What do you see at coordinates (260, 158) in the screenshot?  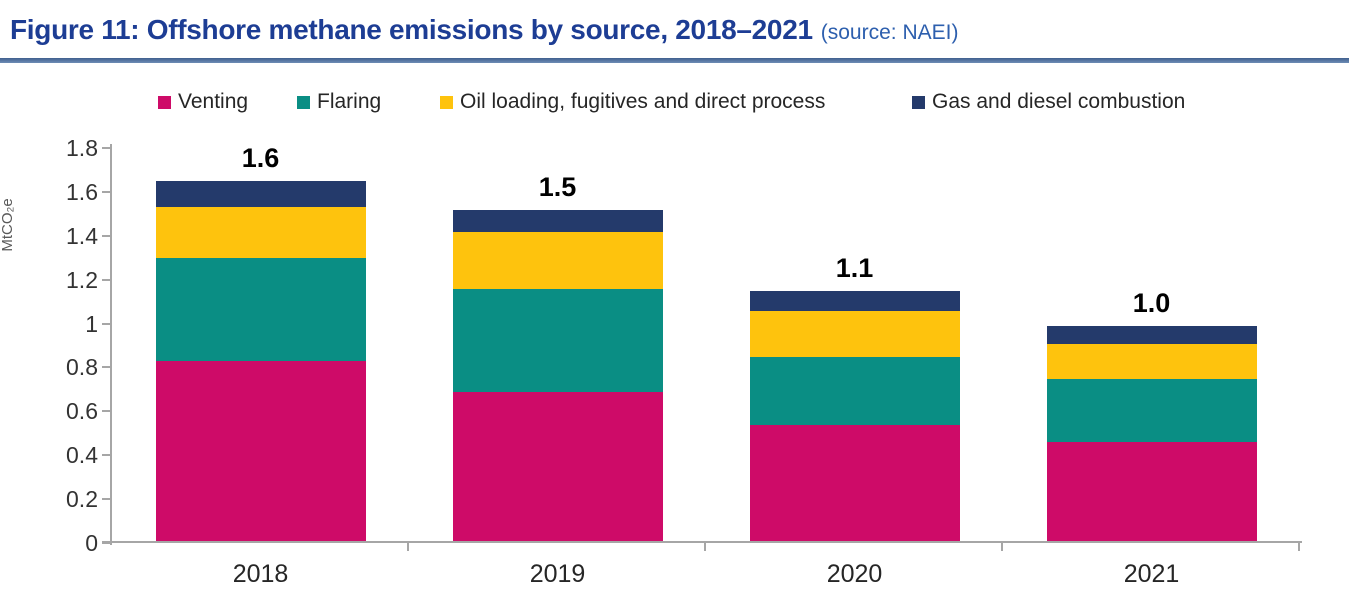 I see `total-label-2018: 1.6` at bounding box center [260, 158].